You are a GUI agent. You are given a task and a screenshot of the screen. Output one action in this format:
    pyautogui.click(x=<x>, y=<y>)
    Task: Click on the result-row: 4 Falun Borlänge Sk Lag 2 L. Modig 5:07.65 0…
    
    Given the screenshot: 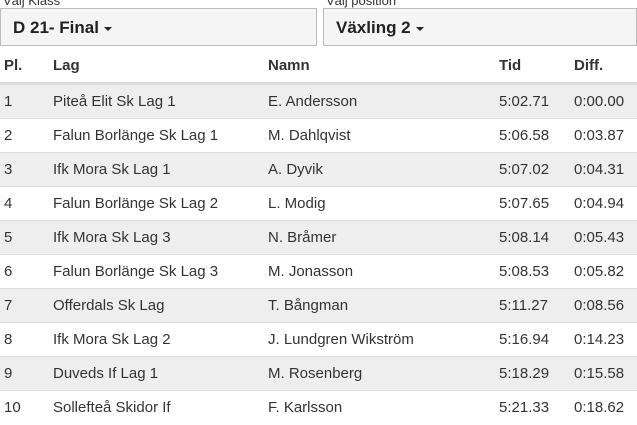 What is the action you would take?
    pyautogui.click(x=318, y=203)
    